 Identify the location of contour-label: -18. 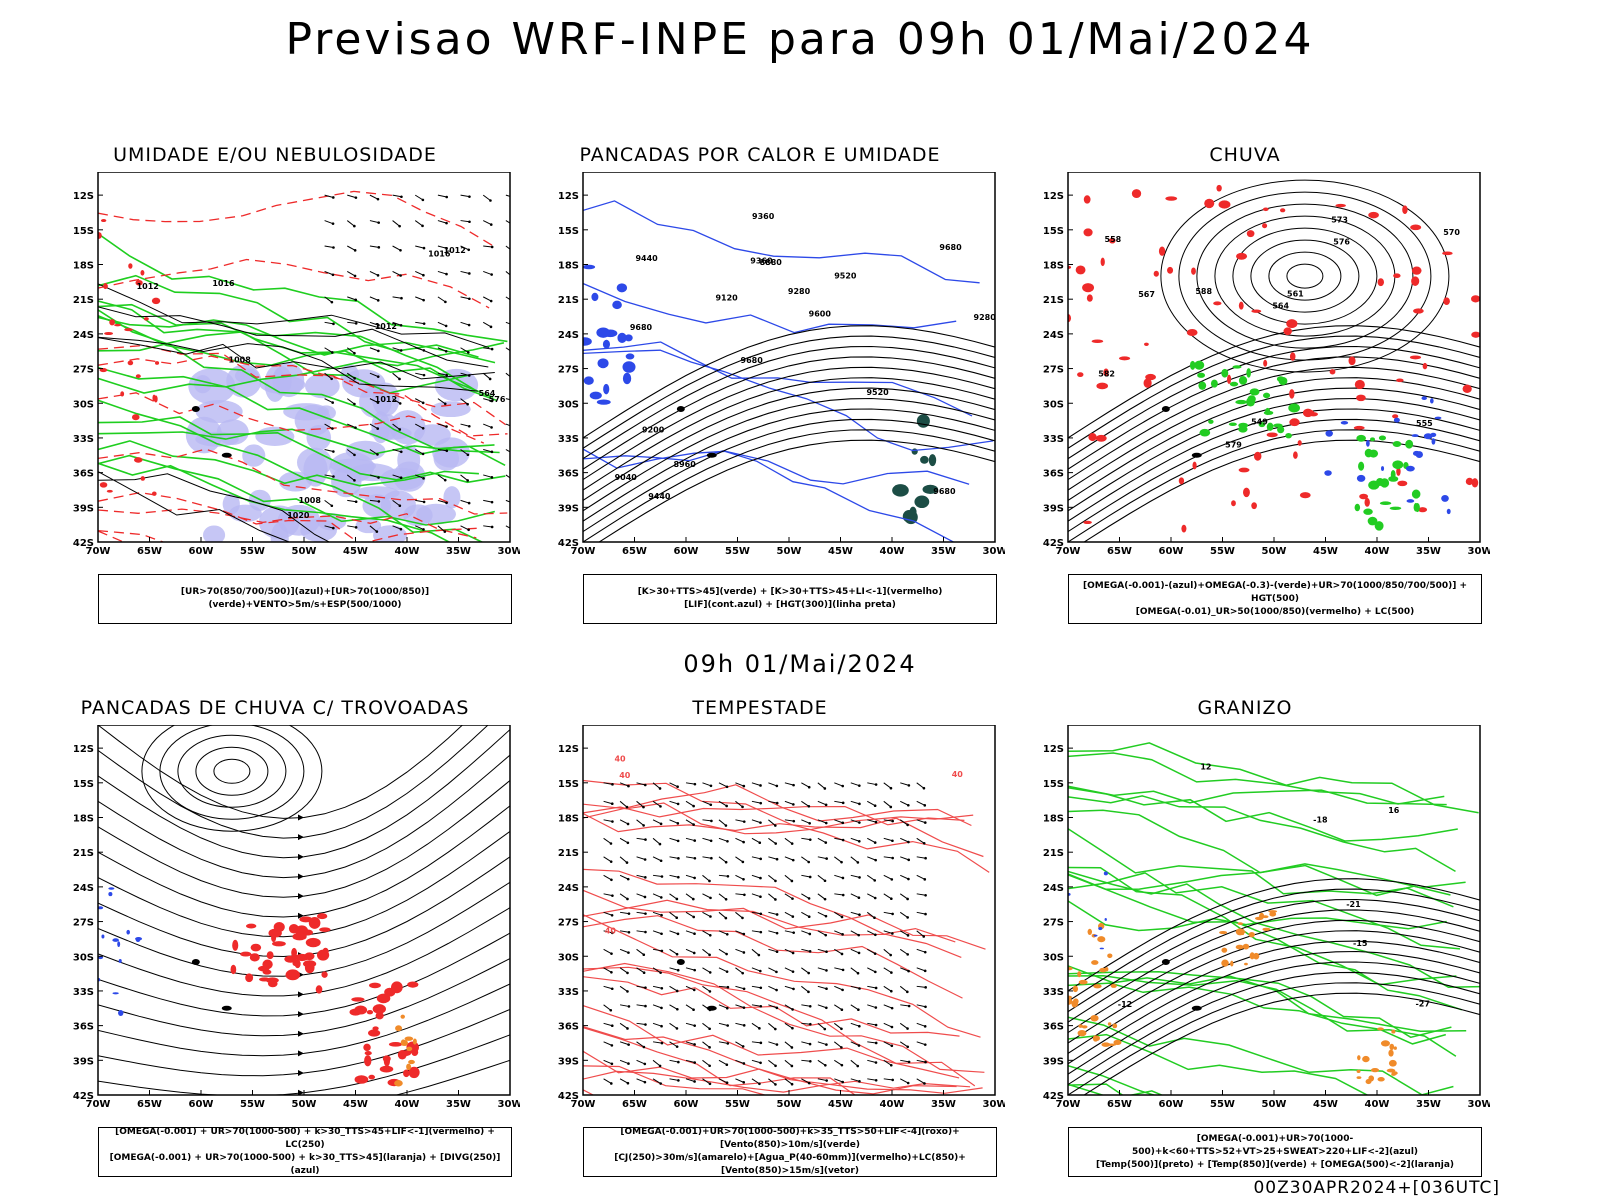
(1320, 820).